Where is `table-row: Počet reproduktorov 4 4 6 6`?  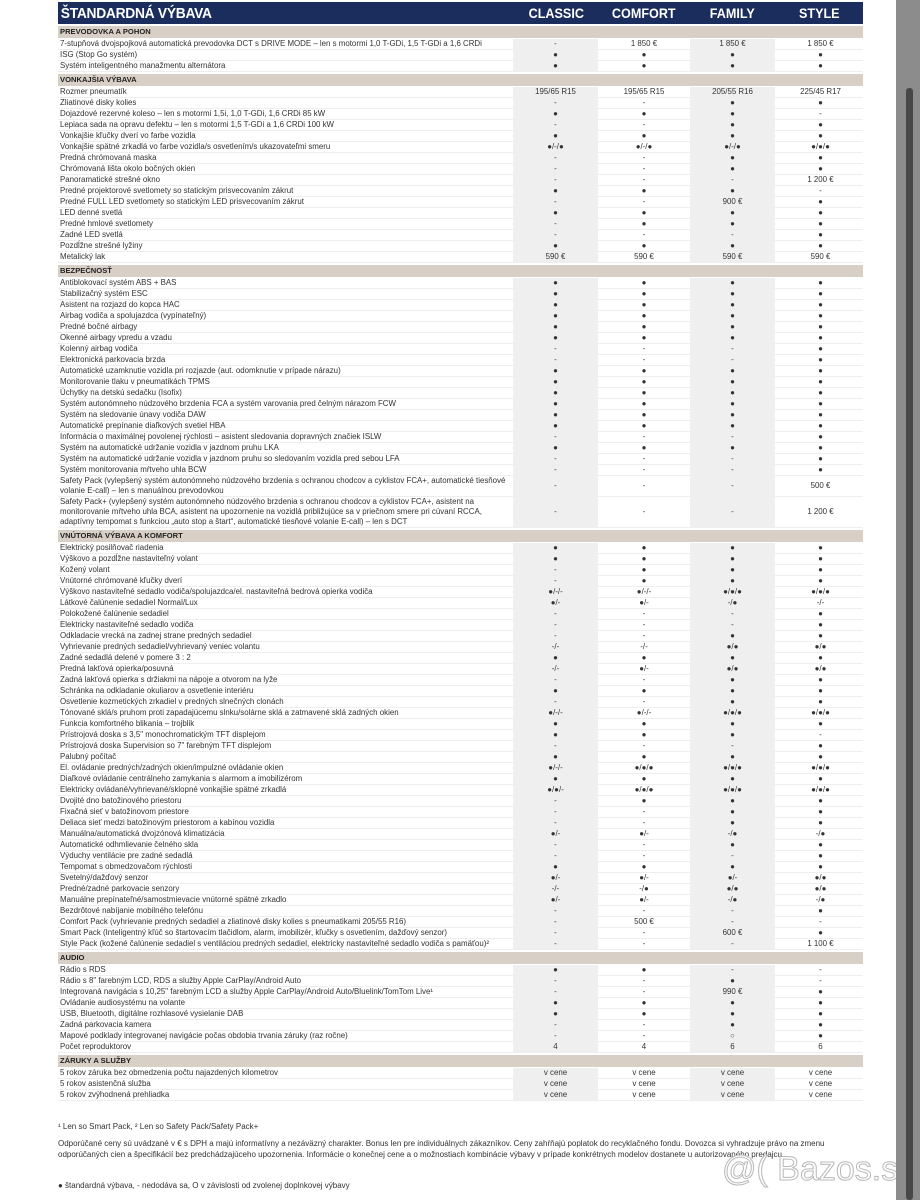 table-row: Počet reproduktorov 4 4 6 6 is located at coordinates (460, 1047).